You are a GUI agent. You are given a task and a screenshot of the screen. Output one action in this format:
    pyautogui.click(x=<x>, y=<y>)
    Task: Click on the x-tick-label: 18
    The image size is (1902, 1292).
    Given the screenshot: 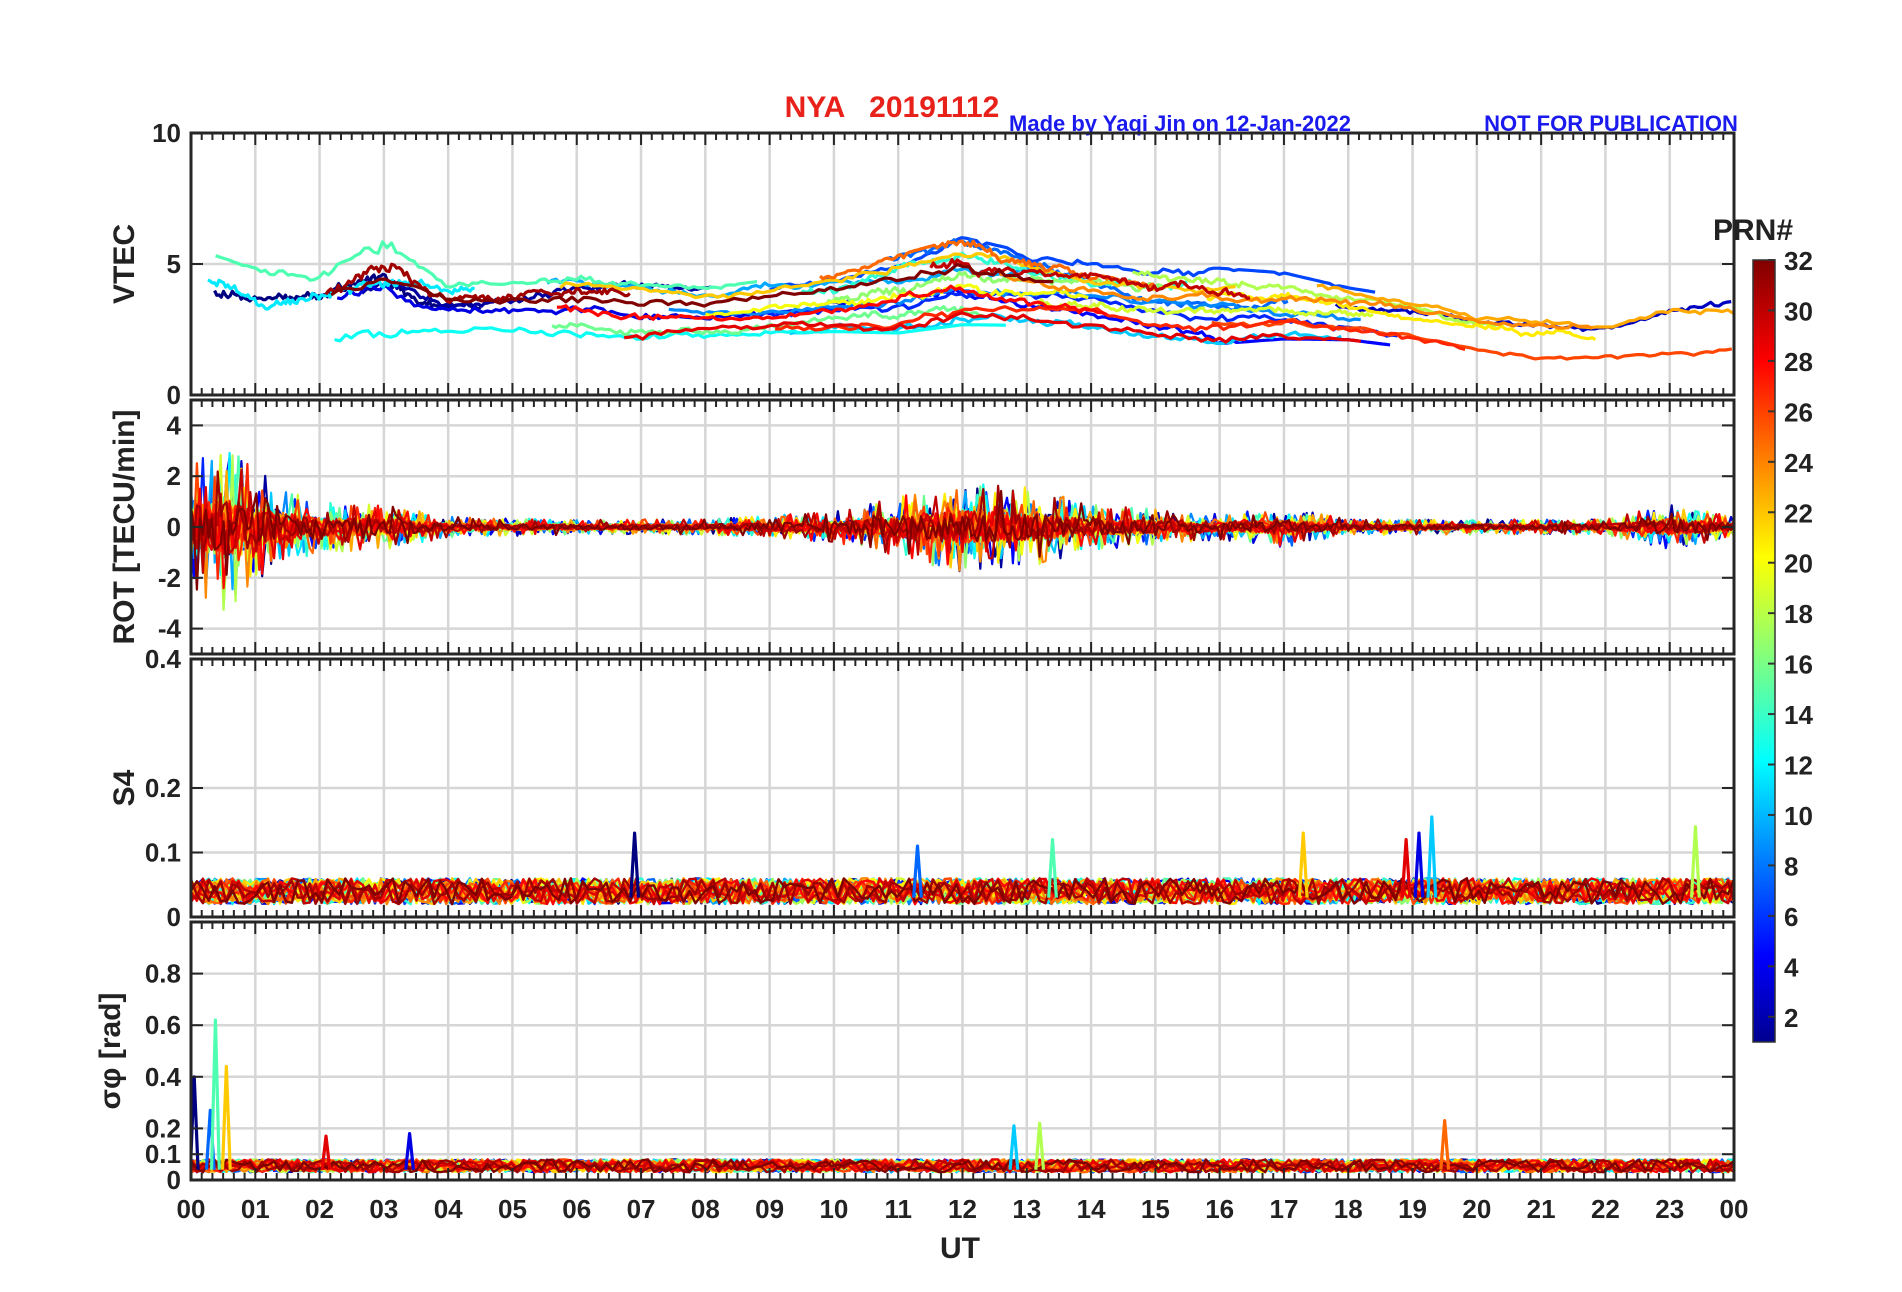 What is the action you would take?
    pyautogui.click(x=1348, y=1209)
    